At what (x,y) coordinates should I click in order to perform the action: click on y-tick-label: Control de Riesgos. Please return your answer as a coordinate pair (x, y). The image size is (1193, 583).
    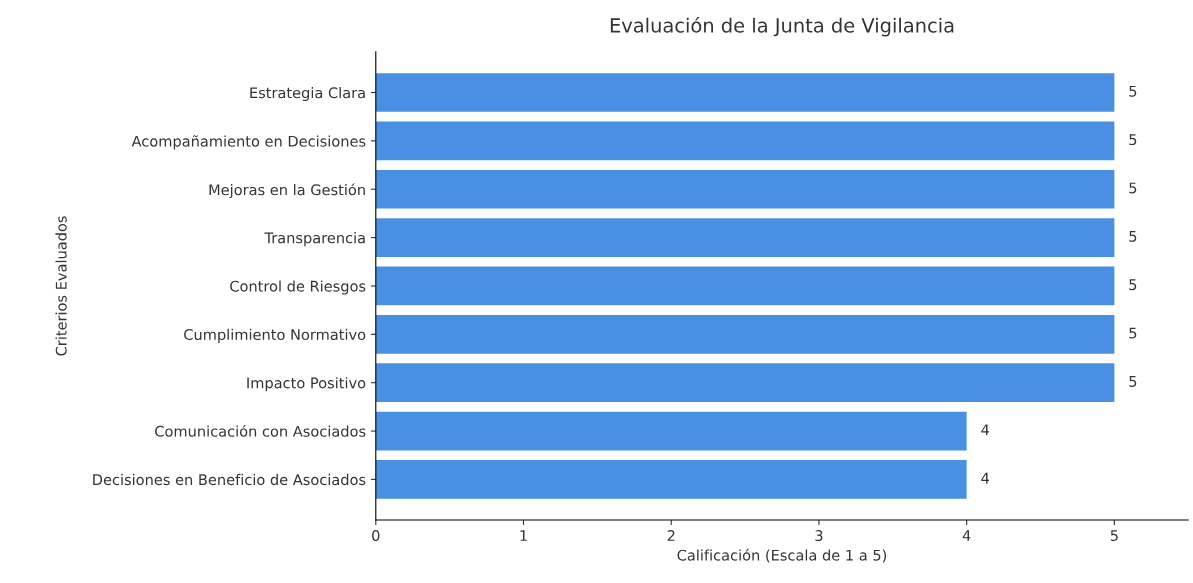
    Looking at the image, I should click on (298, 287).